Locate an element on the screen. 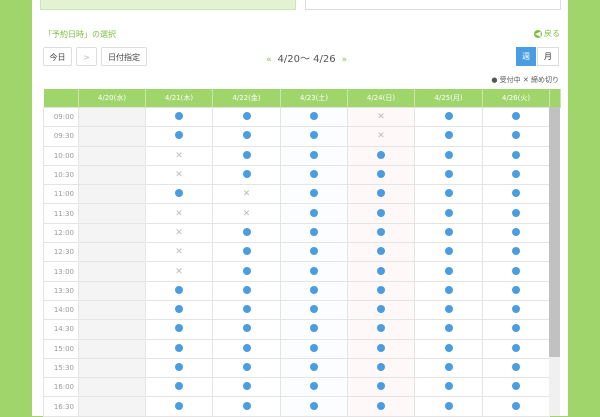 The height and width of the screenshot is (417, 600). scrollbar-thumb is located at coordinates (554, 232).